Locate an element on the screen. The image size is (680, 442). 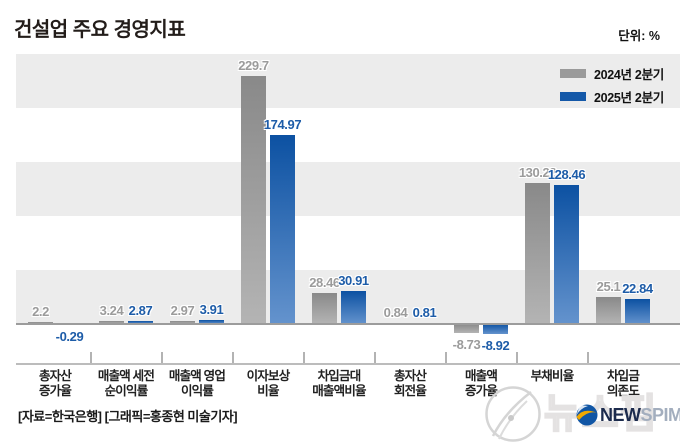
legend-swatch-gray is located at coordinates (572, 73).